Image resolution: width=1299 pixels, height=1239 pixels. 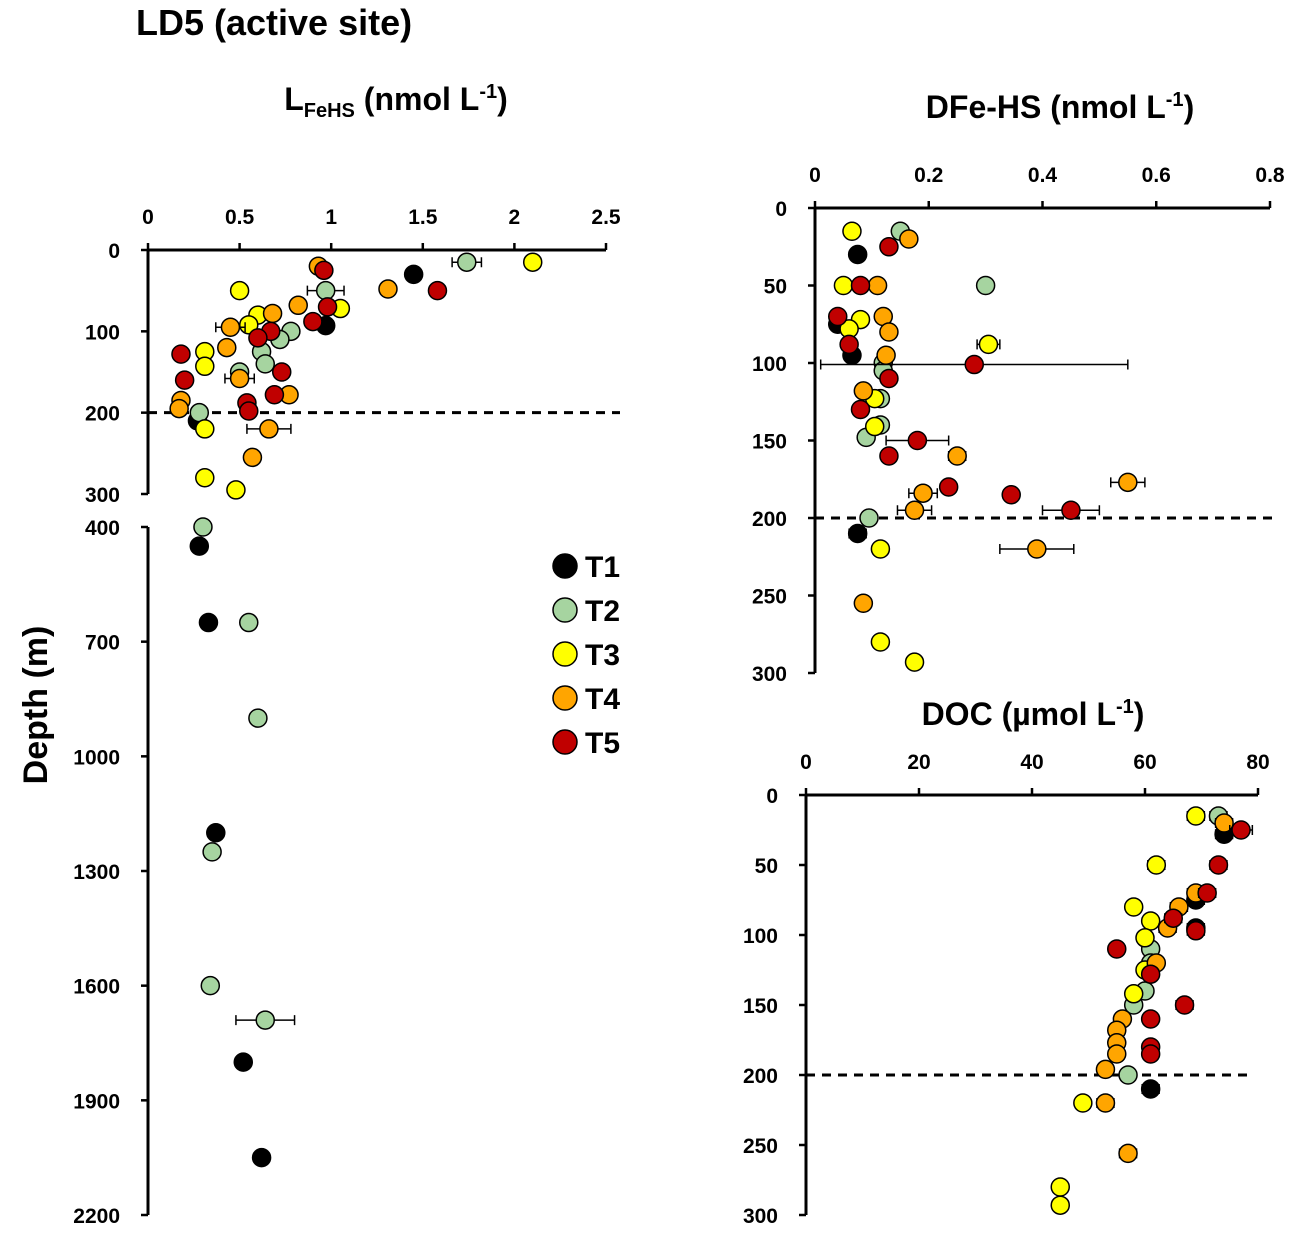 What do you see at coordinates (96, 1216) in the screenshot?
I see `lfehs-lower-y-tick-label: 2200` at bounding box center [96, 1216].